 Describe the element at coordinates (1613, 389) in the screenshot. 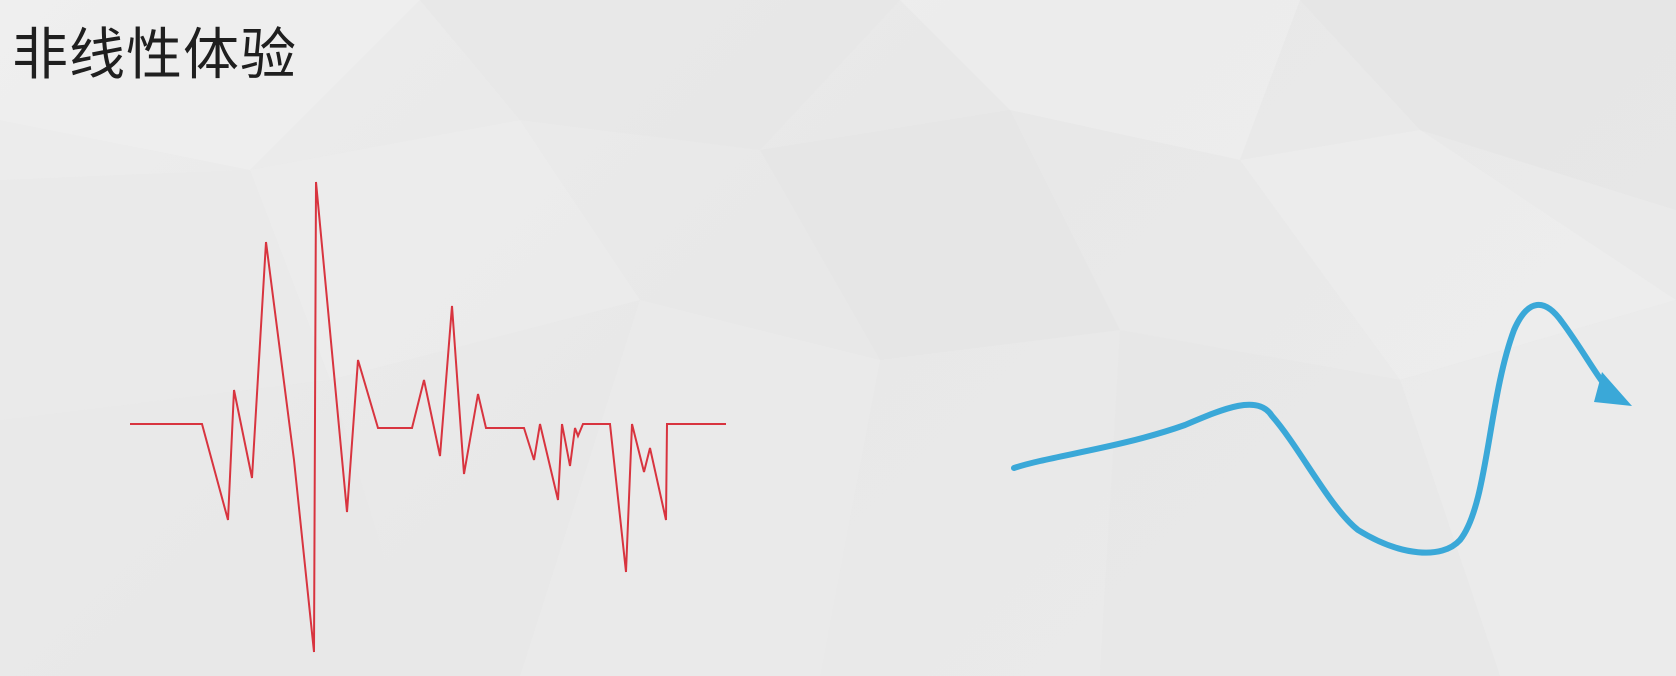

I see `arrow-head-icon` at that location.